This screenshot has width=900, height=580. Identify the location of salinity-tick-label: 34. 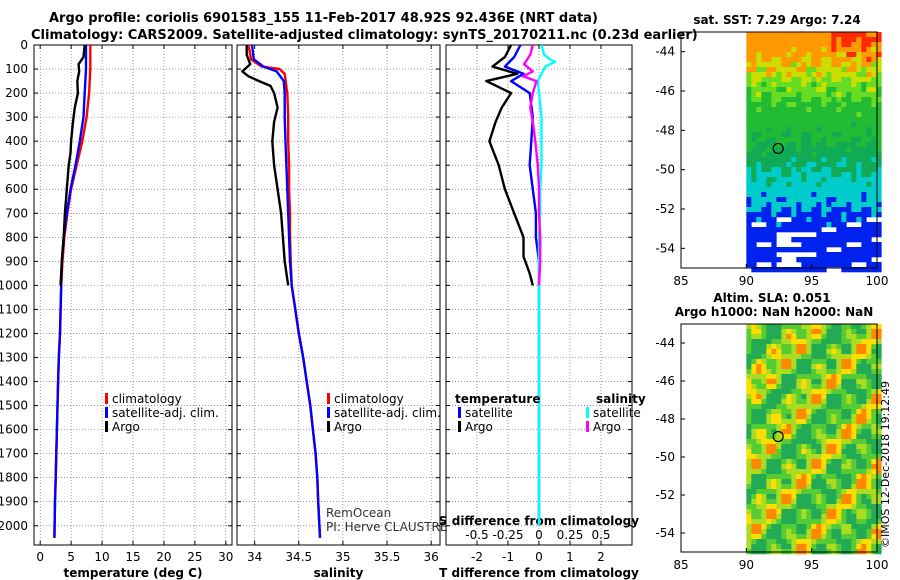
(254, 557).